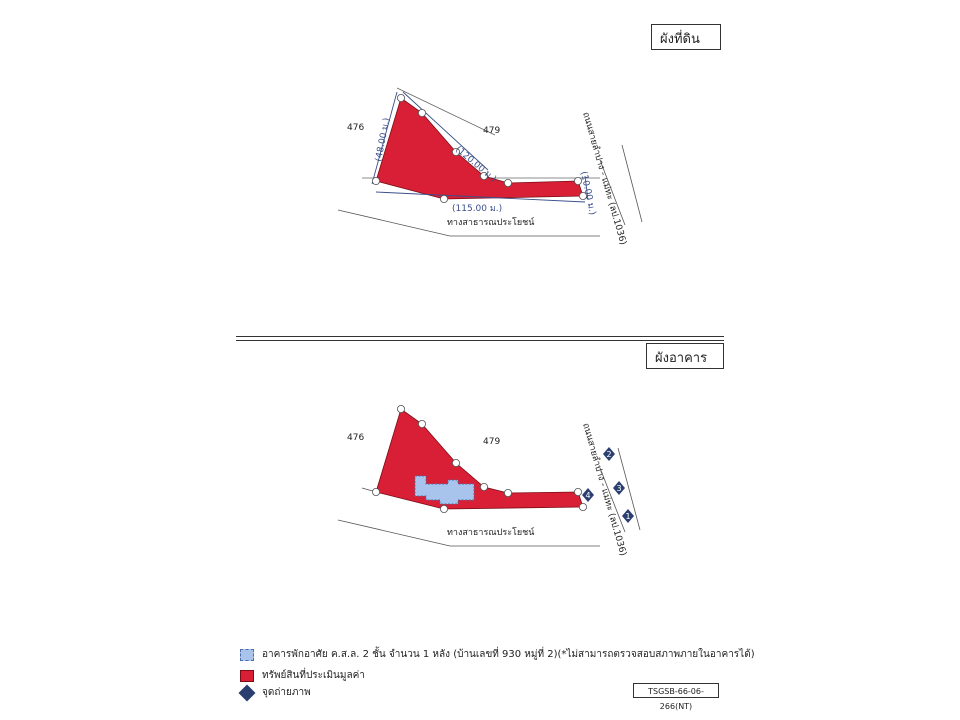  What do you see at coordinates (313, 675) in the screenshot?
I see `legend-label-property: ทรัพย์สินที่ประเมินมูลค่า` at bounding box center [313, 675].